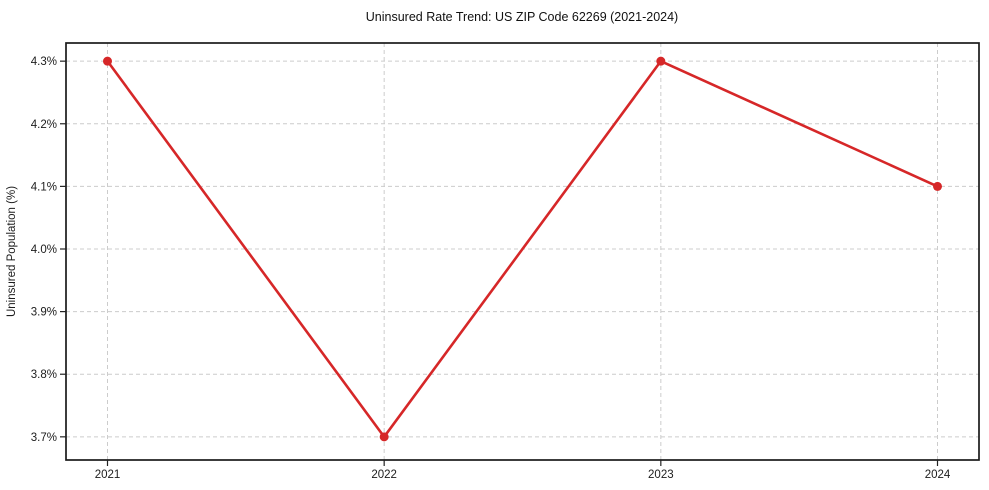 The height and width of the screenshot is (490, 989). I want to click on x-tick-label: 2024, so click(938, 475).